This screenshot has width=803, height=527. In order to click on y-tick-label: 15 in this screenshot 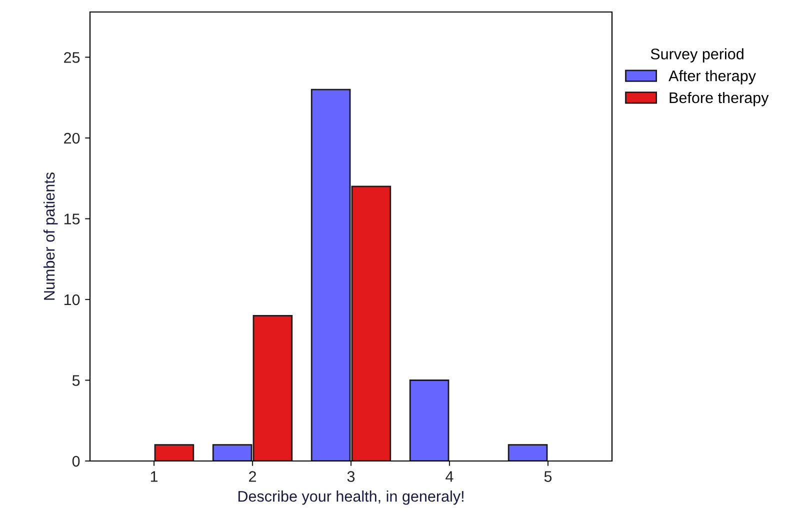, I will do `click(72, 219)`.